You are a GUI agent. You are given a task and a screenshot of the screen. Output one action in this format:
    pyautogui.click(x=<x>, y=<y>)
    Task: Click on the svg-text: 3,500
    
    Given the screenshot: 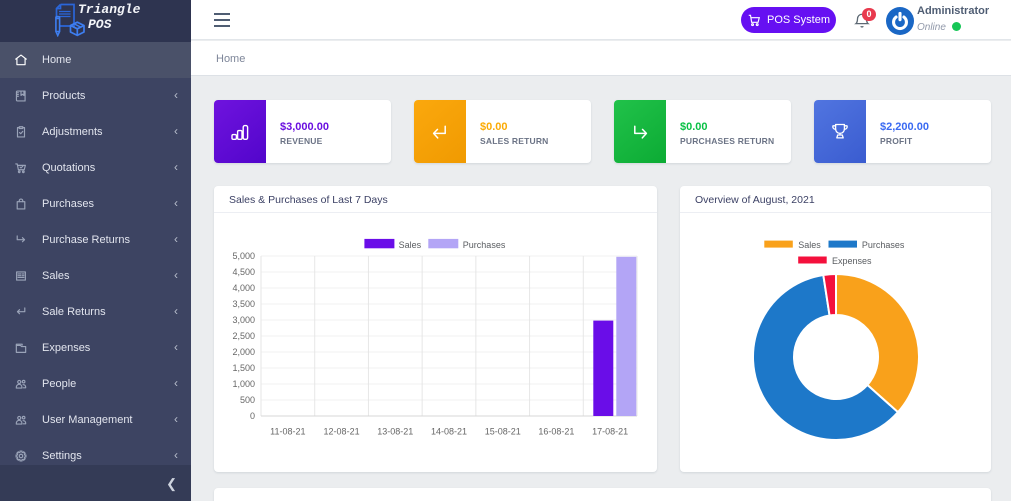 What is the action you would take?
    pyautogui.click(x=243, y=304)
    